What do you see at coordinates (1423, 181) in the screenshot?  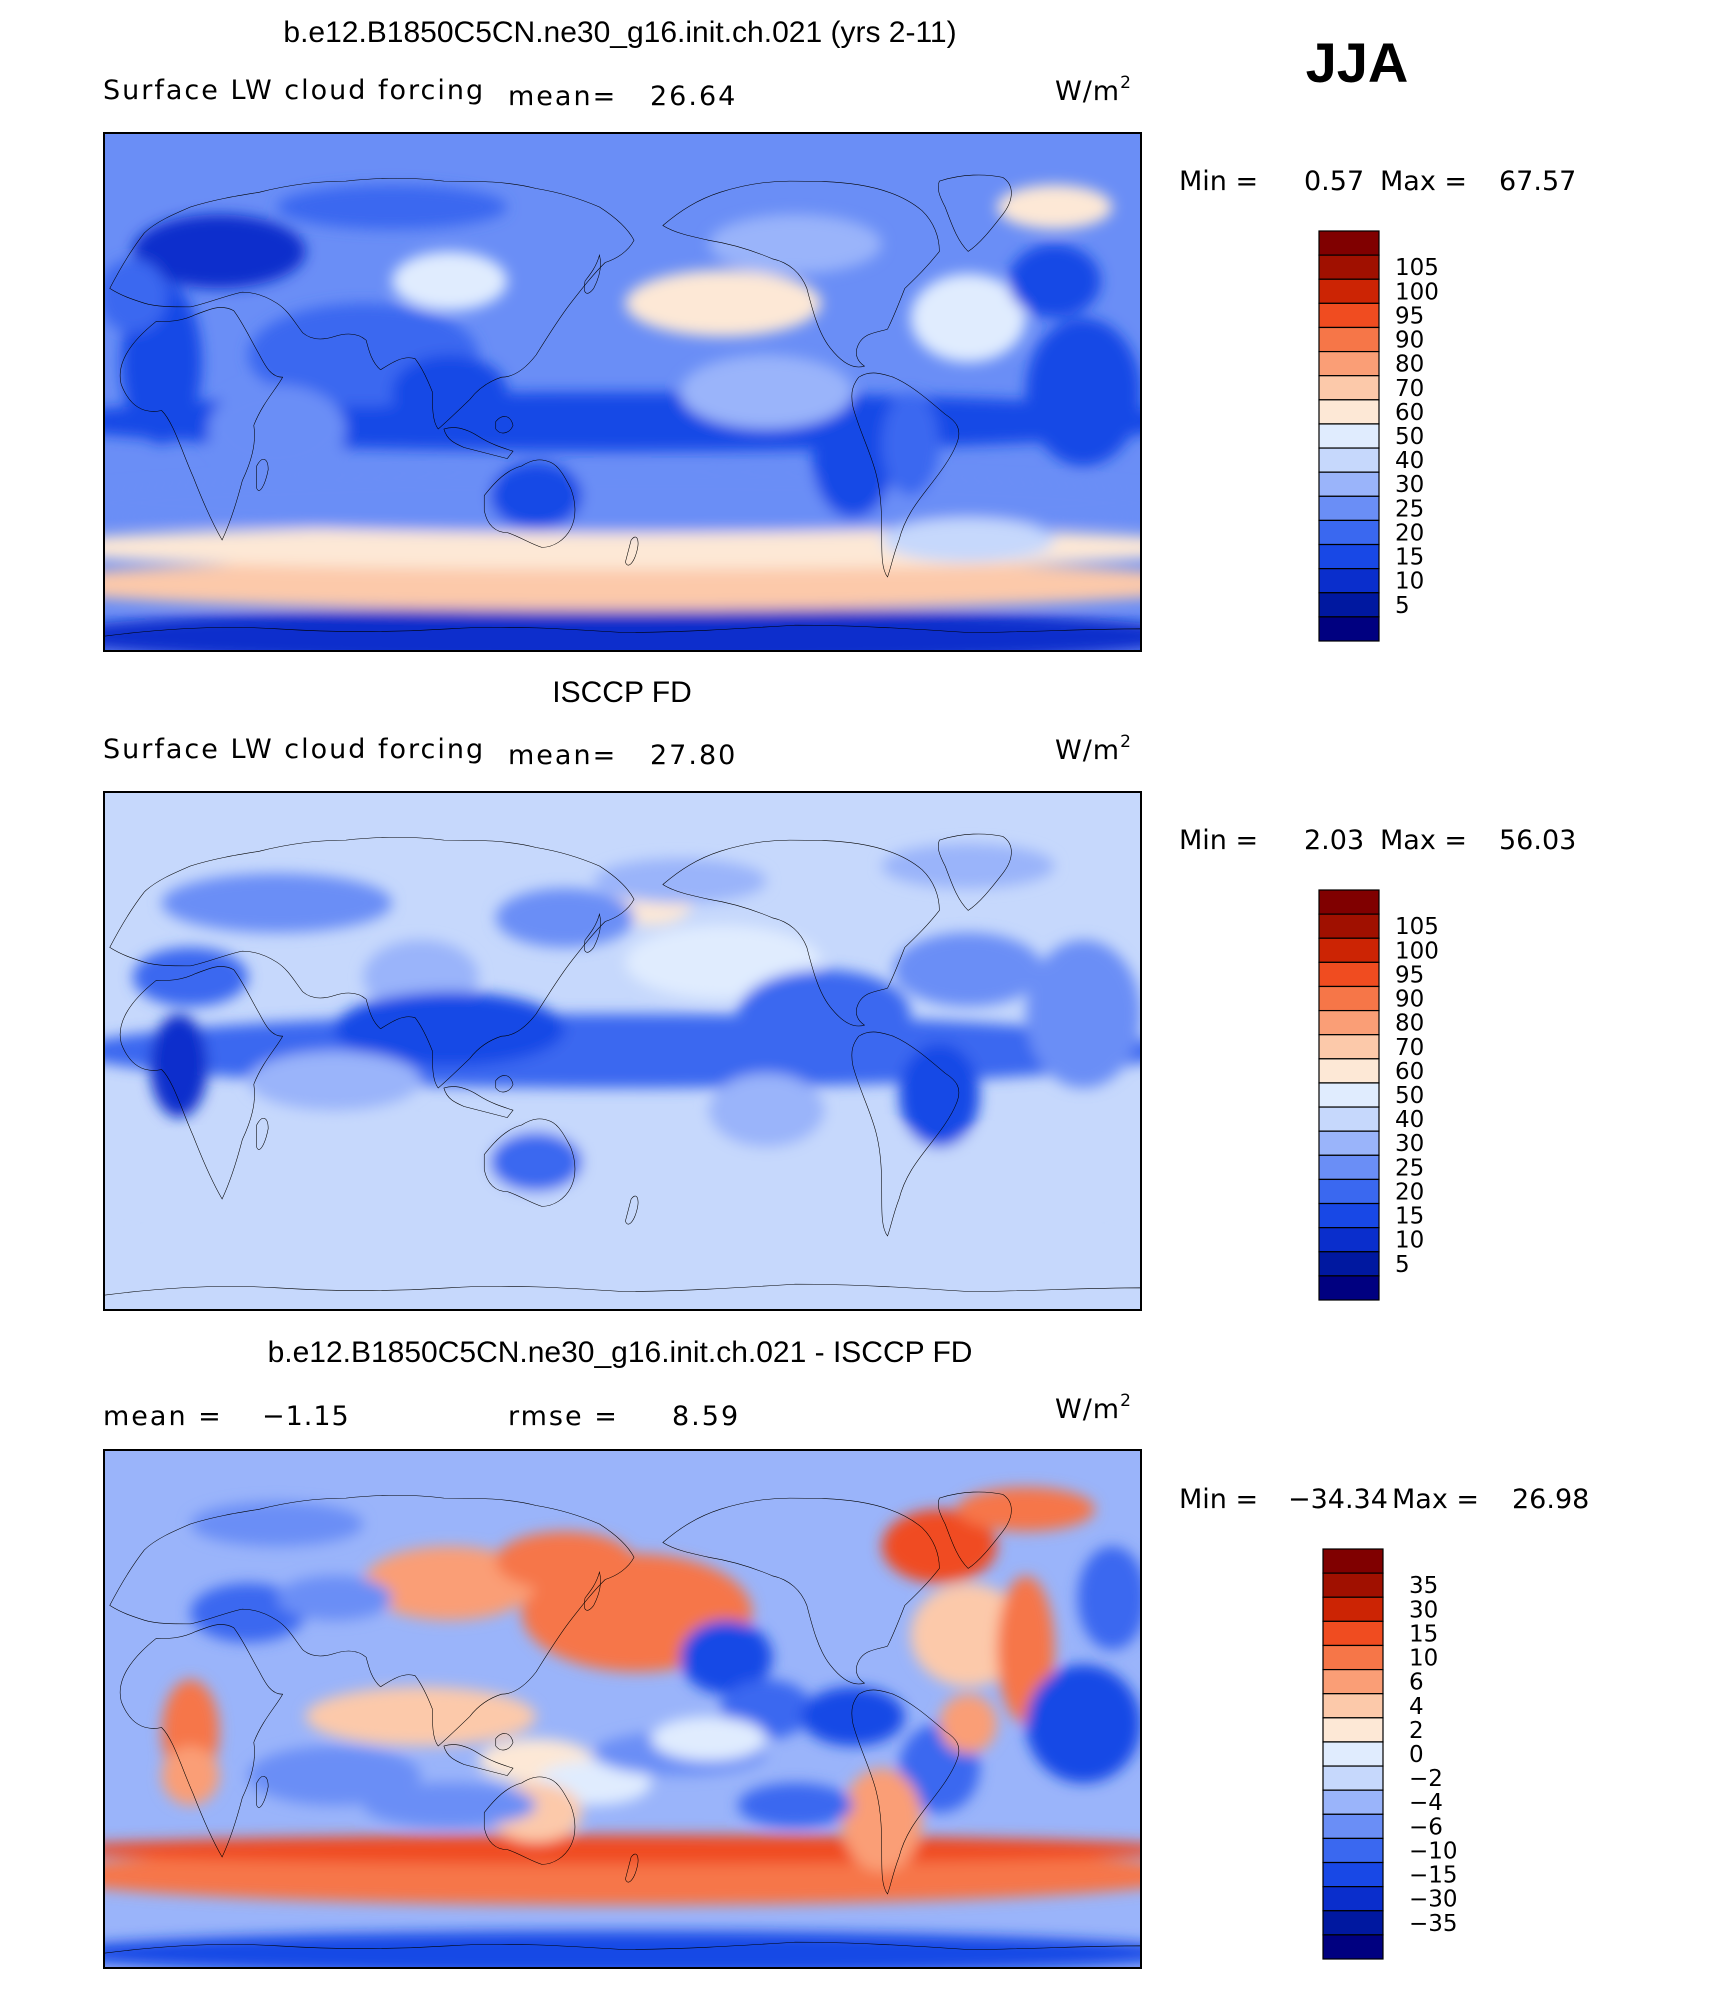 I see `panel1-max-label: Max =` at bounding box center [1423, 181].